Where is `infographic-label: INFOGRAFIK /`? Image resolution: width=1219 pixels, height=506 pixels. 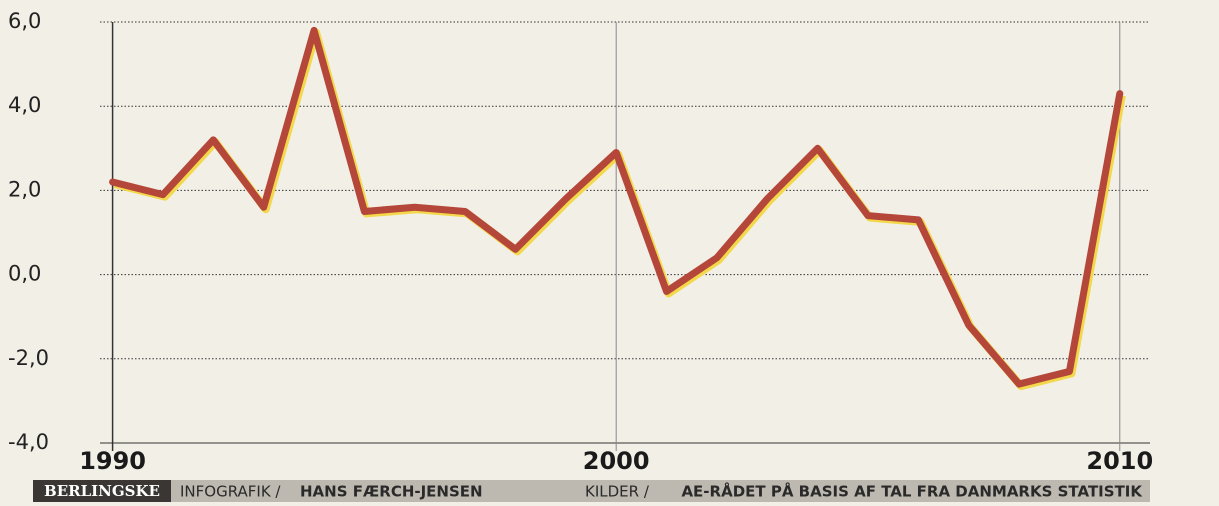 infographic-label: INFOGRAFIK / is located at coordinates (230, 492).